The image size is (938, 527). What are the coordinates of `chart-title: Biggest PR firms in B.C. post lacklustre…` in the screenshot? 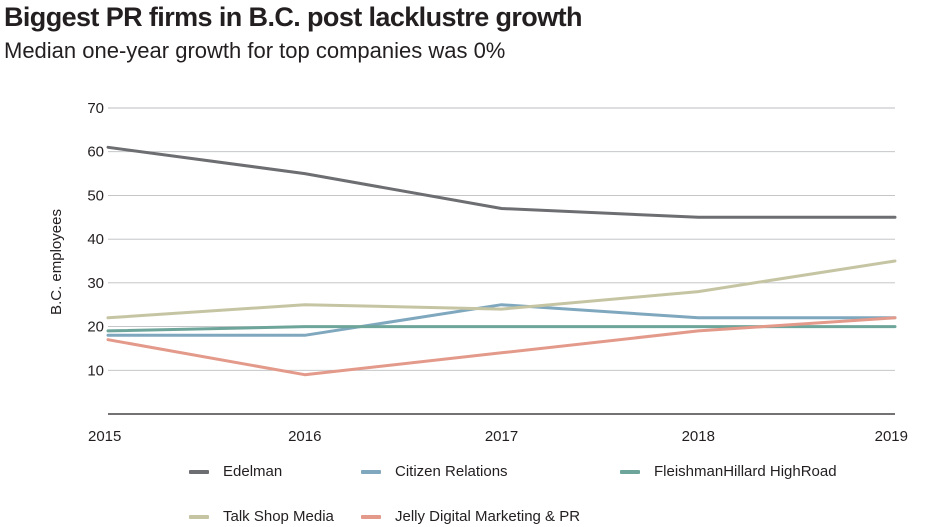 It's located at (293, 17).